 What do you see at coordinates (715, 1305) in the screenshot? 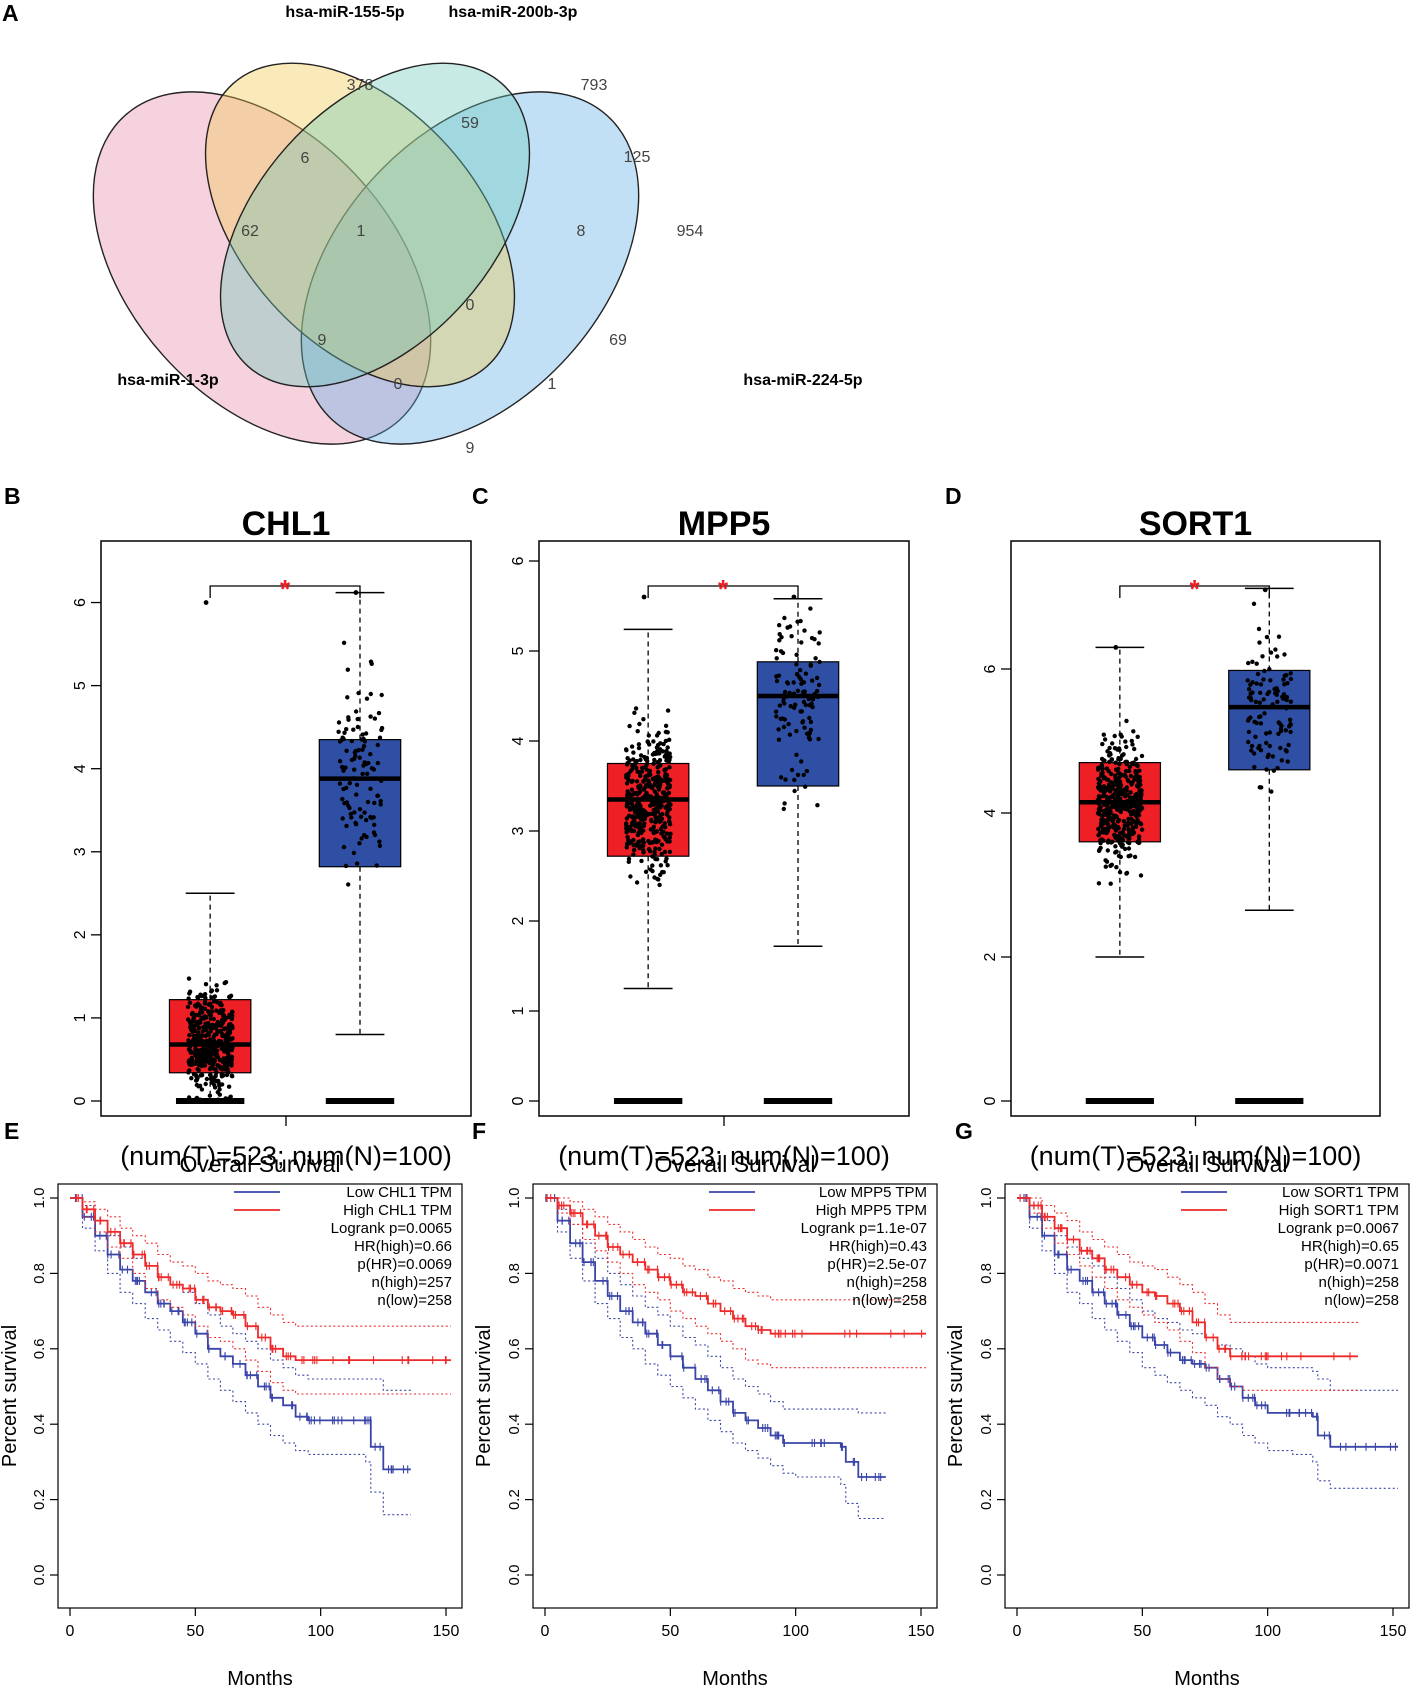
I see `ci-upper` at bounding box center [715, 1305].